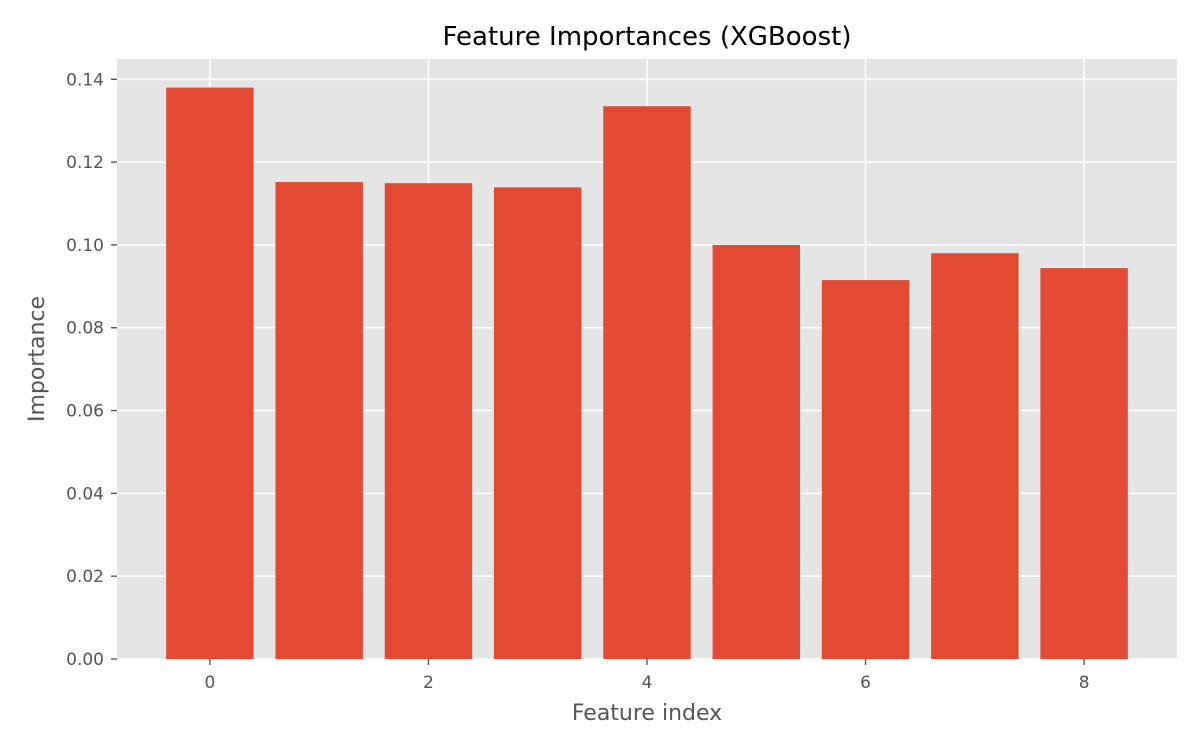  I want to click on y-tick-label: 0.12, so click(85, 163).